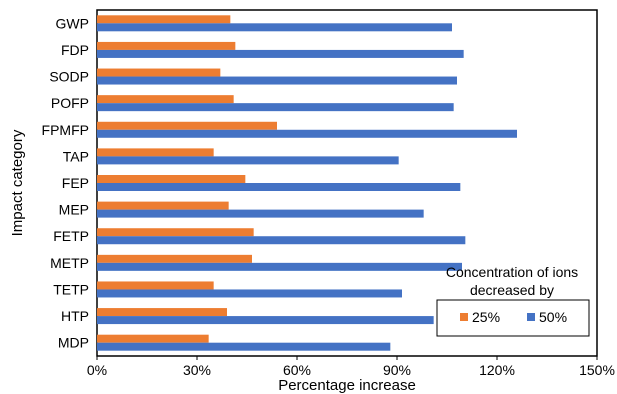 This screenshot has width=617, height=394. What do you see at coordinates (197, 370) in the screenshot?
I see `x-tick-label: 30%` at bounding box center [197, 370].